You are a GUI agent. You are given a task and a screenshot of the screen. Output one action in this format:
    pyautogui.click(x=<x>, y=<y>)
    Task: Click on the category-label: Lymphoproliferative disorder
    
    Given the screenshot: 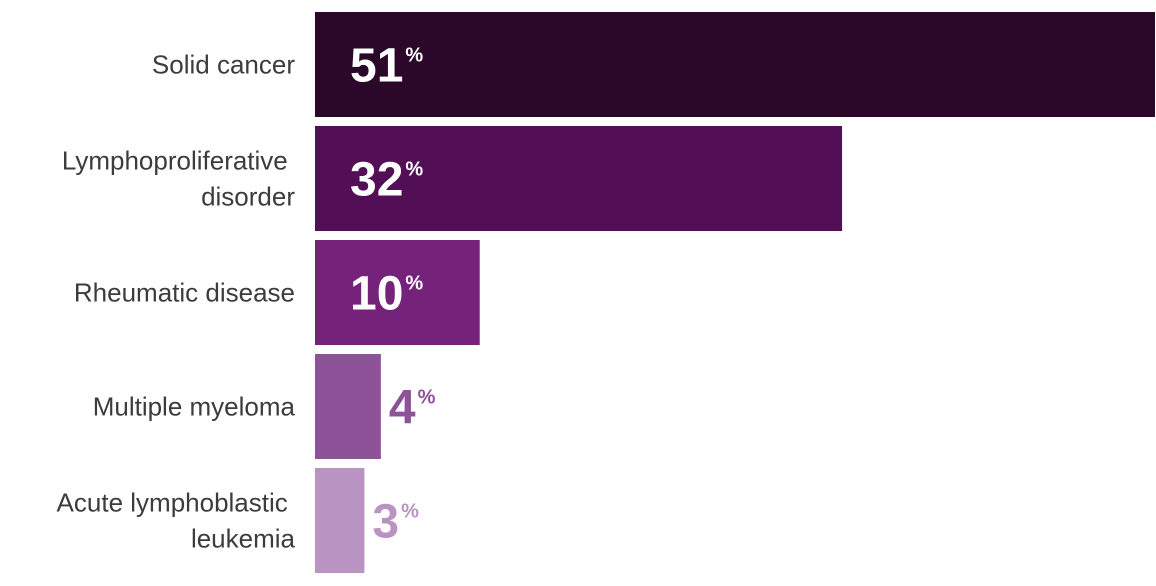 What is the action you would take?
    pyautogui.click(x=178, y=179)
    